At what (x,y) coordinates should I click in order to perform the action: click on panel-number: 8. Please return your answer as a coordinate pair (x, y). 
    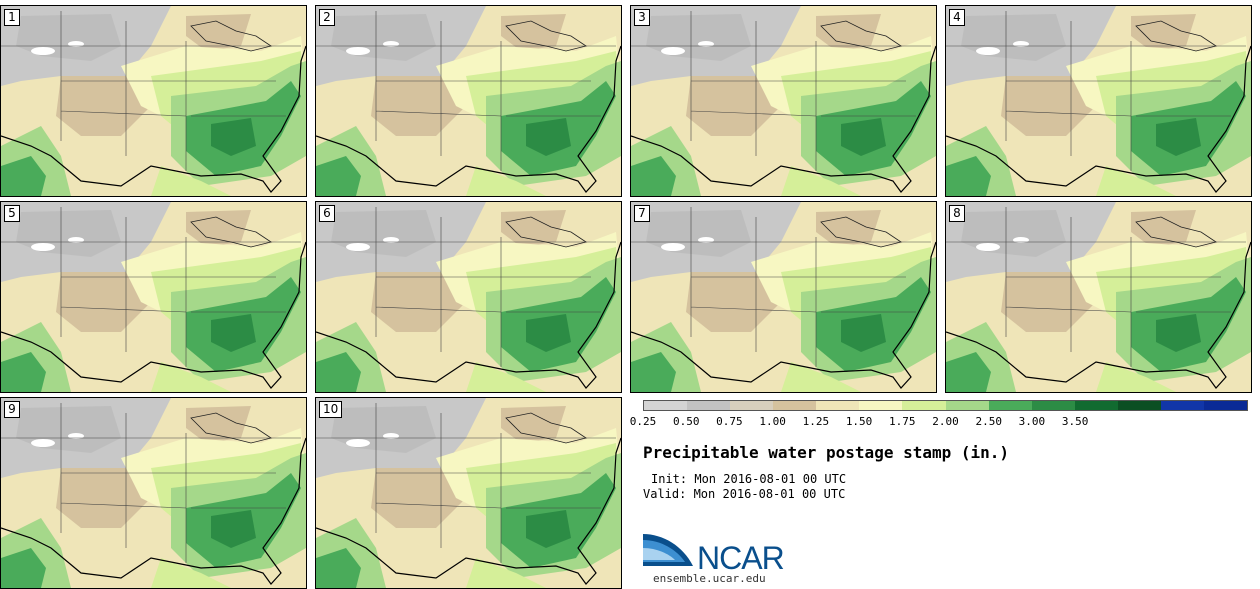
    Looking at the image, I should click on (957, 213).